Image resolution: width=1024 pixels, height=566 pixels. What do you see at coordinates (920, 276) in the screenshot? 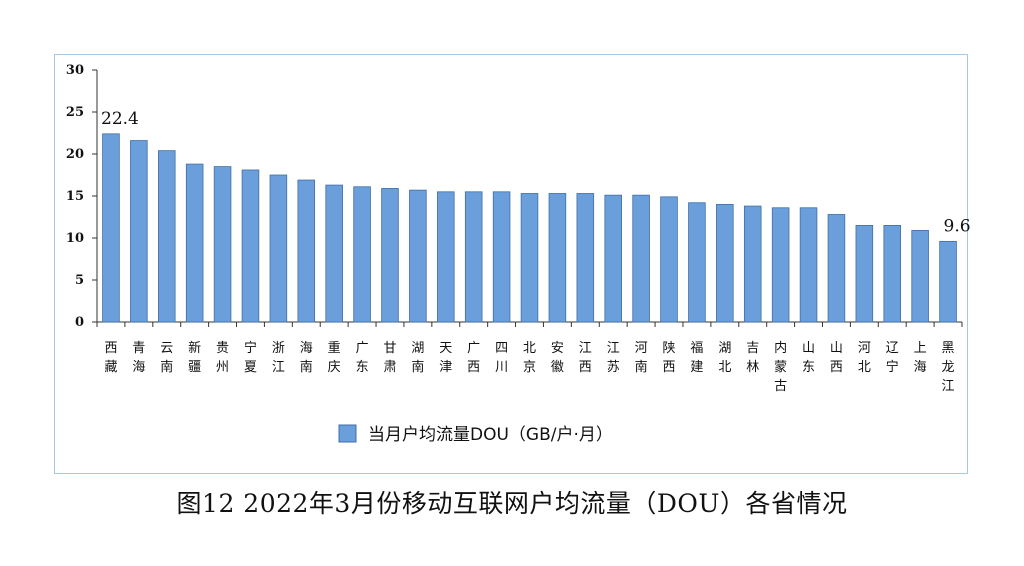
I see `bar-上海` at bounding box center [920, 276].